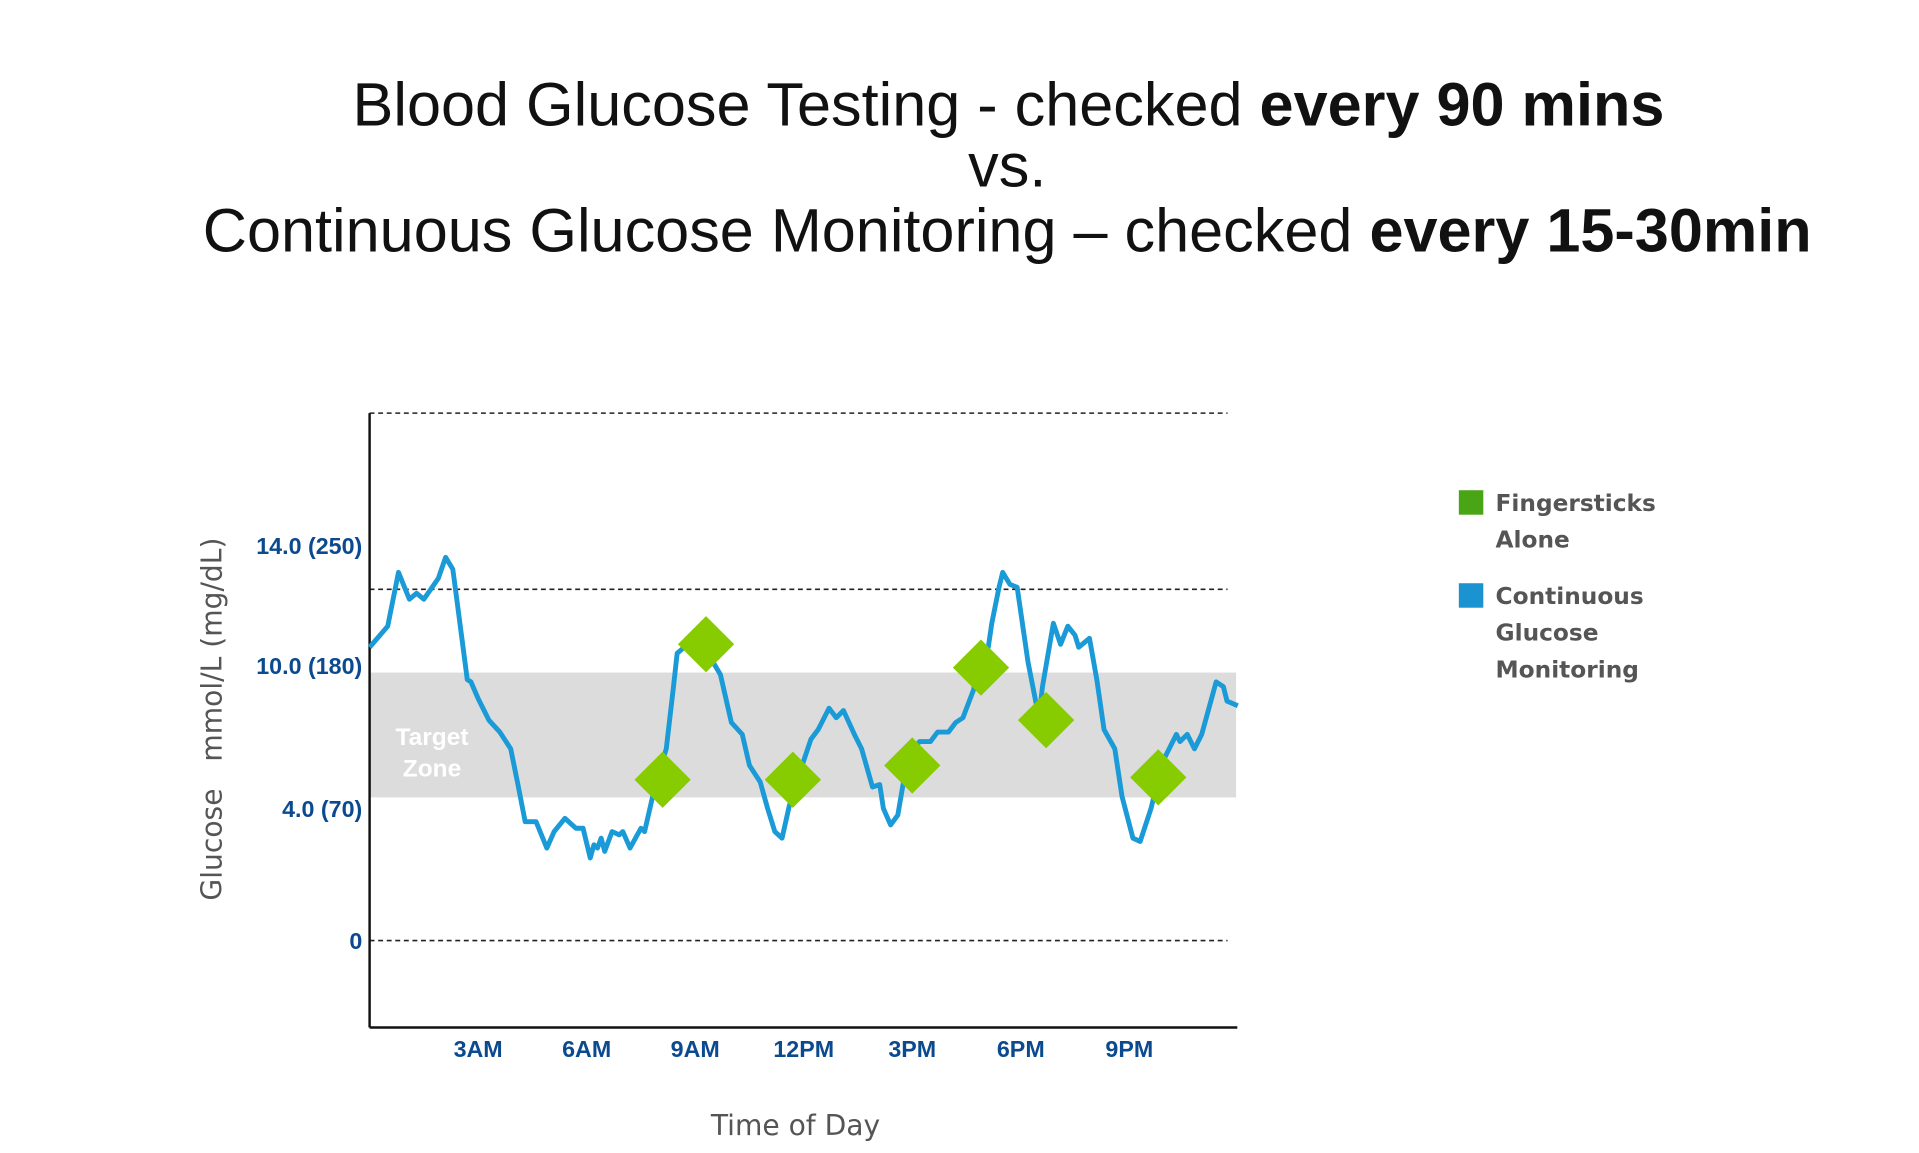 Image resolution: width=1919 pixels, height=1153 pixels. I want to click on title-line-3-regular: Continuous Glucose Monitoring – checked, so click(786, 231).